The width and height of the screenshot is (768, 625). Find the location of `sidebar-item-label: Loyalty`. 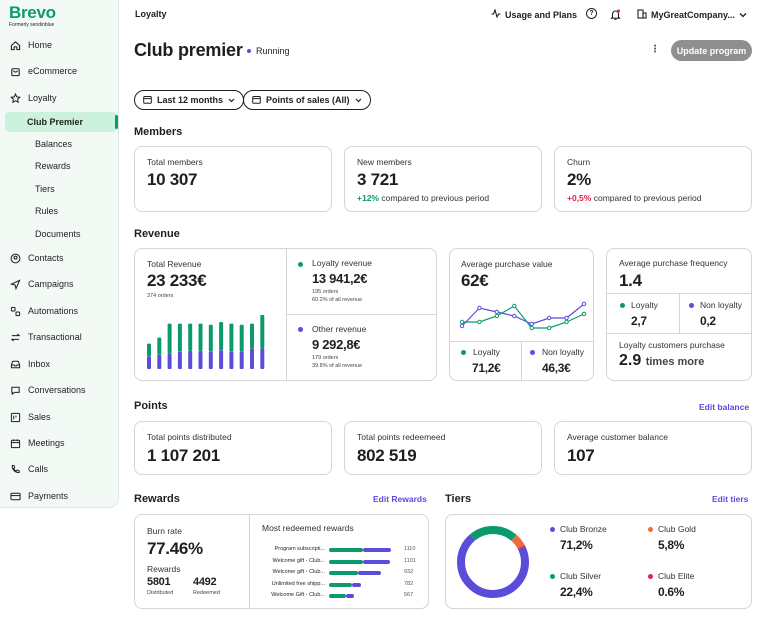

sidebar-item-label: Loyalty is located at coordinates (42, 98).